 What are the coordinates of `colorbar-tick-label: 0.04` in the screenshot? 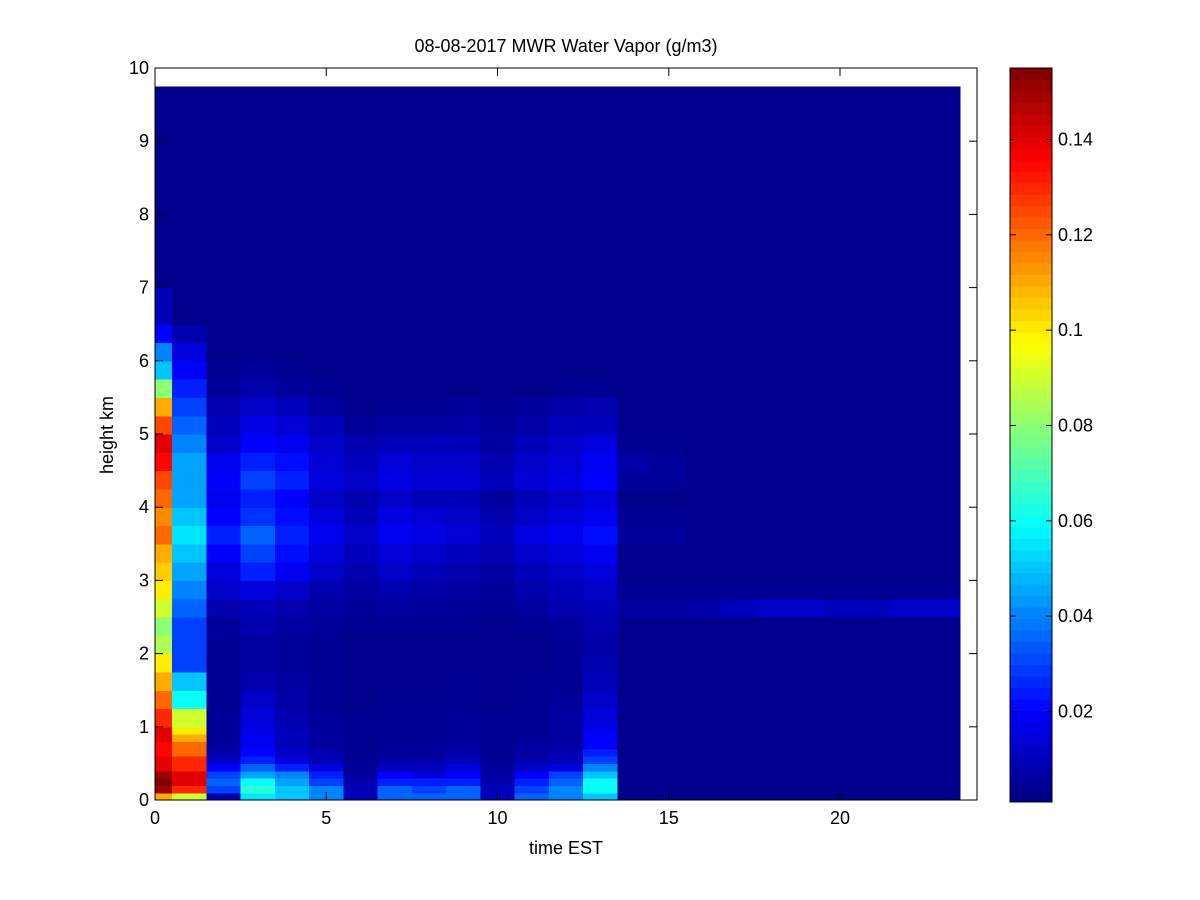 It's located at (1075, 616).